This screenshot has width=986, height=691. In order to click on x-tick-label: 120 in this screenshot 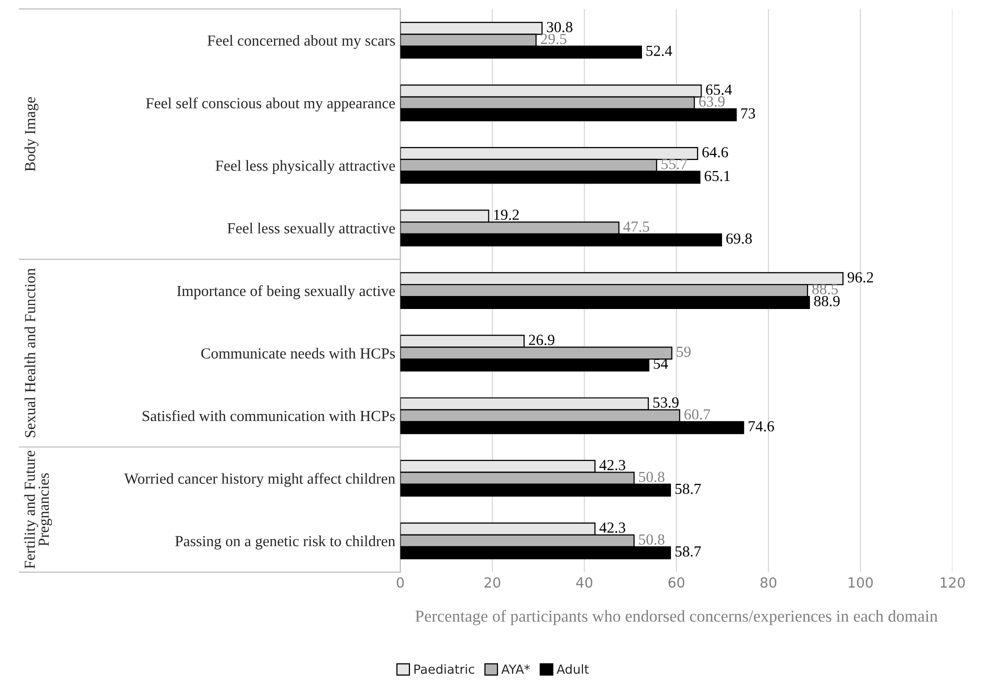, I will do `click(952, 582)`.